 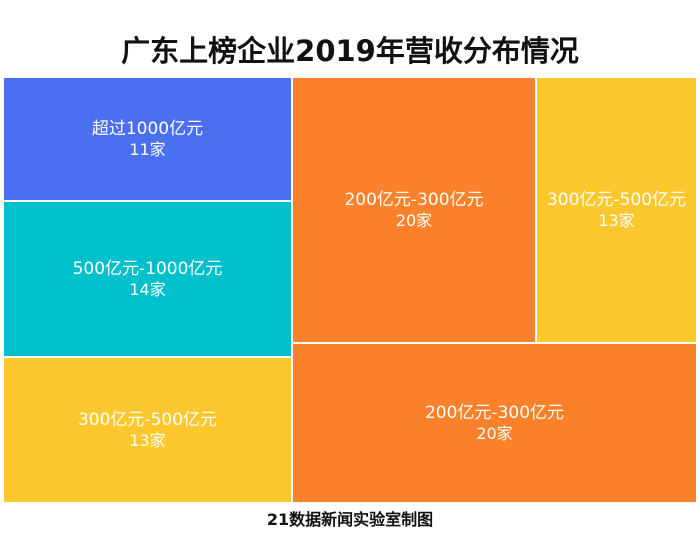 I want to click on tile-count: 11家, so click(x=147, y=149).